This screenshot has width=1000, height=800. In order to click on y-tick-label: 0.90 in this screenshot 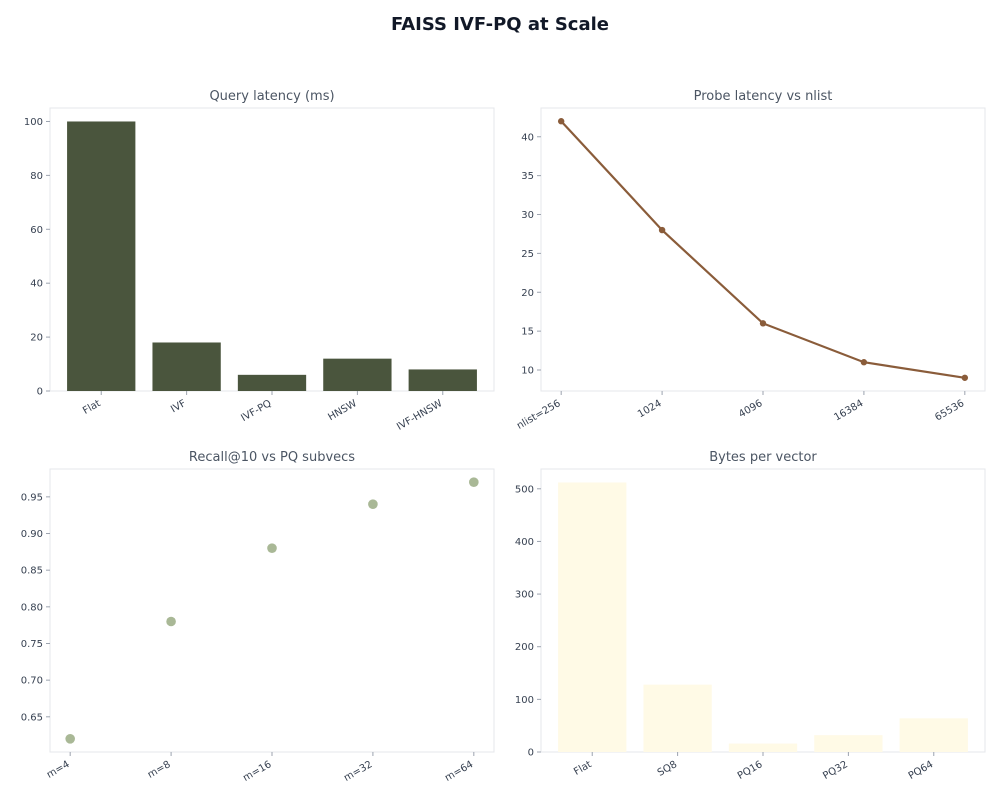, I will do `click(32, 534)`.